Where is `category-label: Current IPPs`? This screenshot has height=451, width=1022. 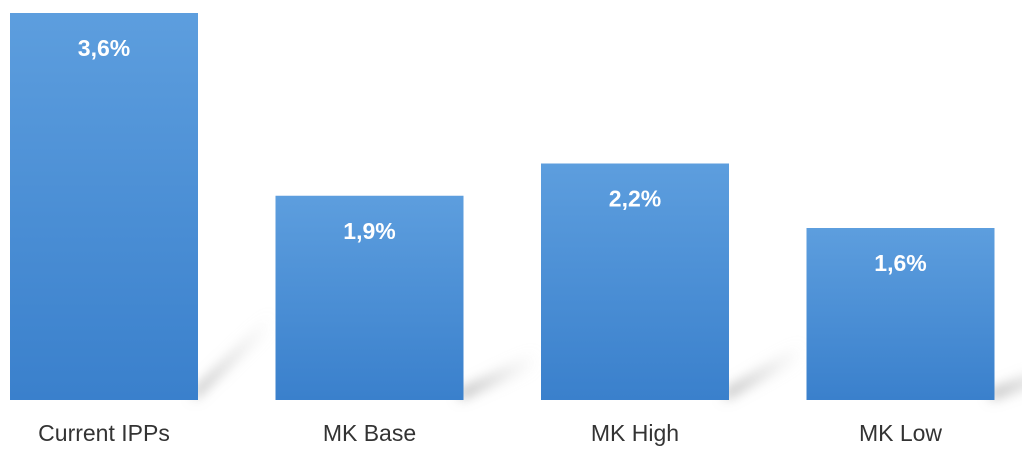 category-label: Current IPPs is located at coordinates (104, 433).